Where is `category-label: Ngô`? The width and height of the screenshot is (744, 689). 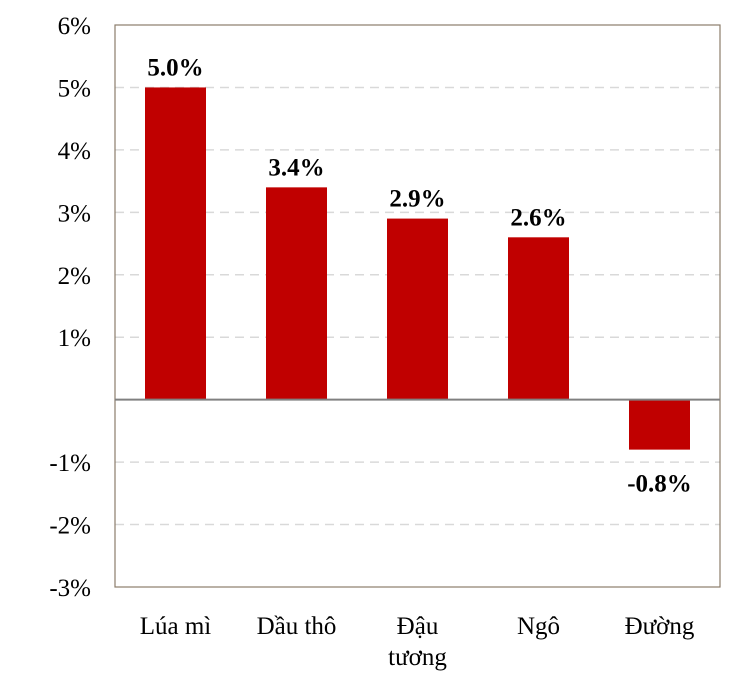 category-label: Ngô is located at coordinates (538, 626).